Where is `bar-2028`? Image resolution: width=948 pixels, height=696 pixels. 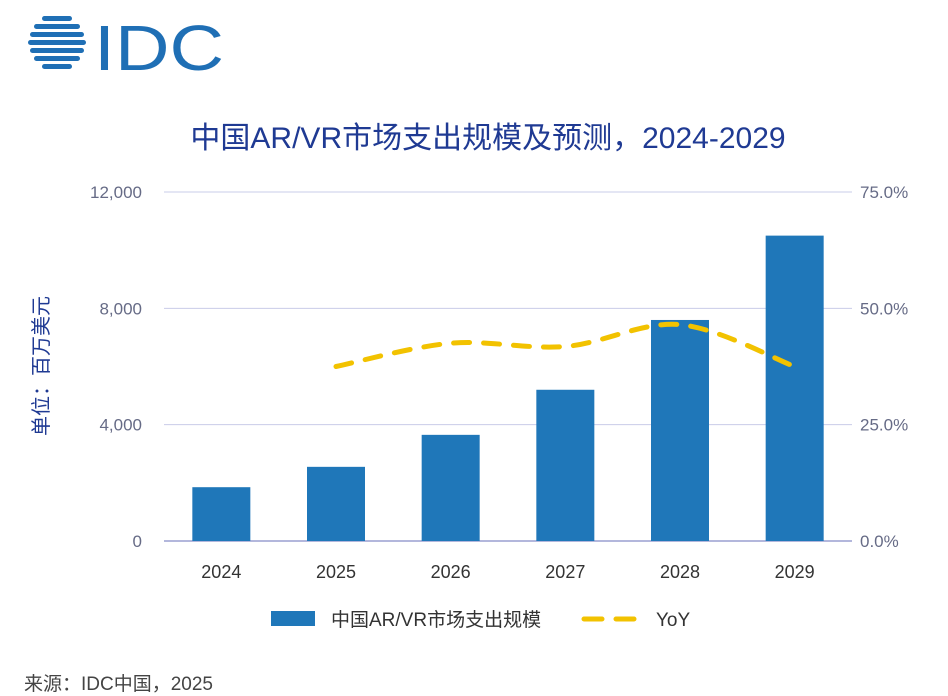
bar-2028 is located at coordinates (680, 430).